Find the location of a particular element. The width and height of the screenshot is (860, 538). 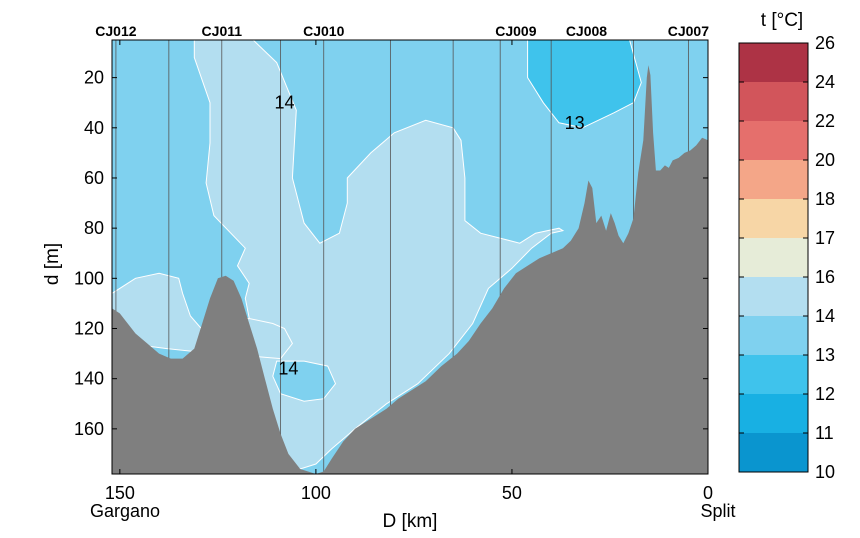

x-tick-label-0: 0 is located at coordinates (708, 493).